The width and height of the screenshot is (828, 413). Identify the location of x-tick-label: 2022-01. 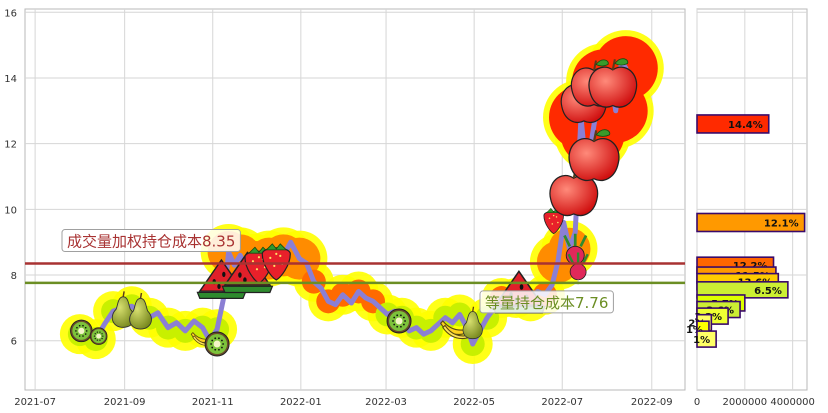
(301, 402).